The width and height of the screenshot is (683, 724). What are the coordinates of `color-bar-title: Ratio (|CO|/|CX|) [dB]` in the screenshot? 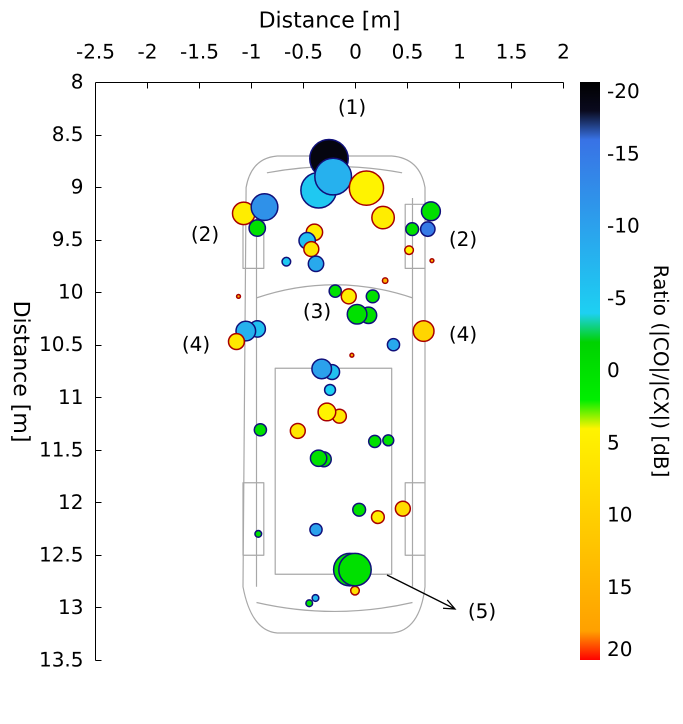 It's located at (661, 371).